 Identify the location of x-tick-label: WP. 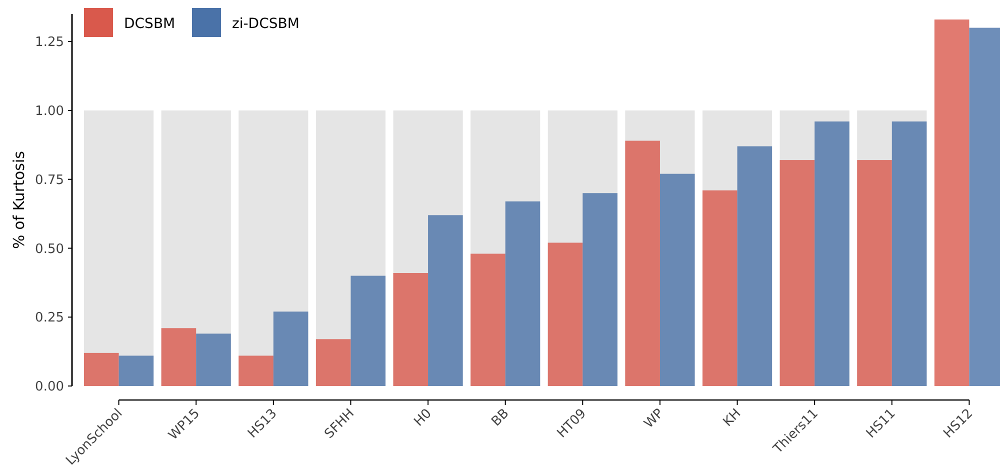
(654, 419).